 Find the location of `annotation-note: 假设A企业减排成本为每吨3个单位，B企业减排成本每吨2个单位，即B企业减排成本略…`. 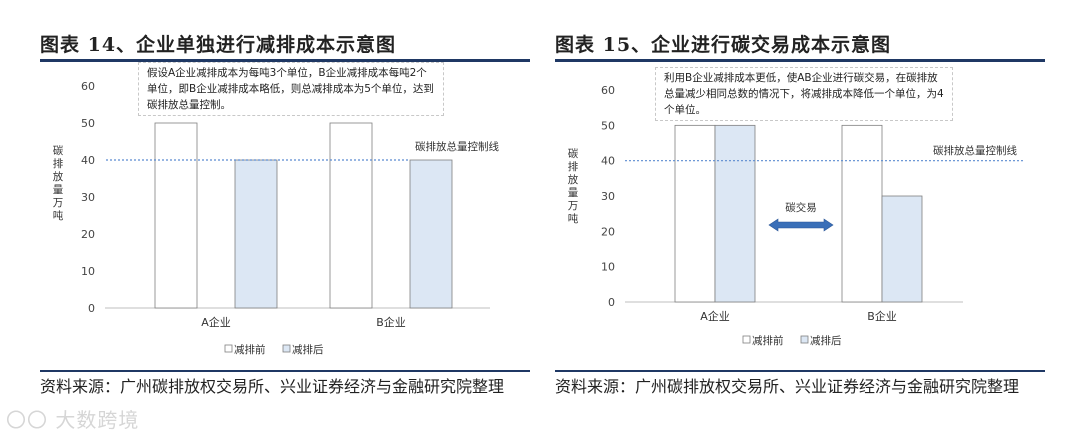

annotation-note: 假设A企业减排成本为每吨3个单位，B企业减排成本每吨2个单位，即B企业减排成本略… is located at coordinates (291, 89).